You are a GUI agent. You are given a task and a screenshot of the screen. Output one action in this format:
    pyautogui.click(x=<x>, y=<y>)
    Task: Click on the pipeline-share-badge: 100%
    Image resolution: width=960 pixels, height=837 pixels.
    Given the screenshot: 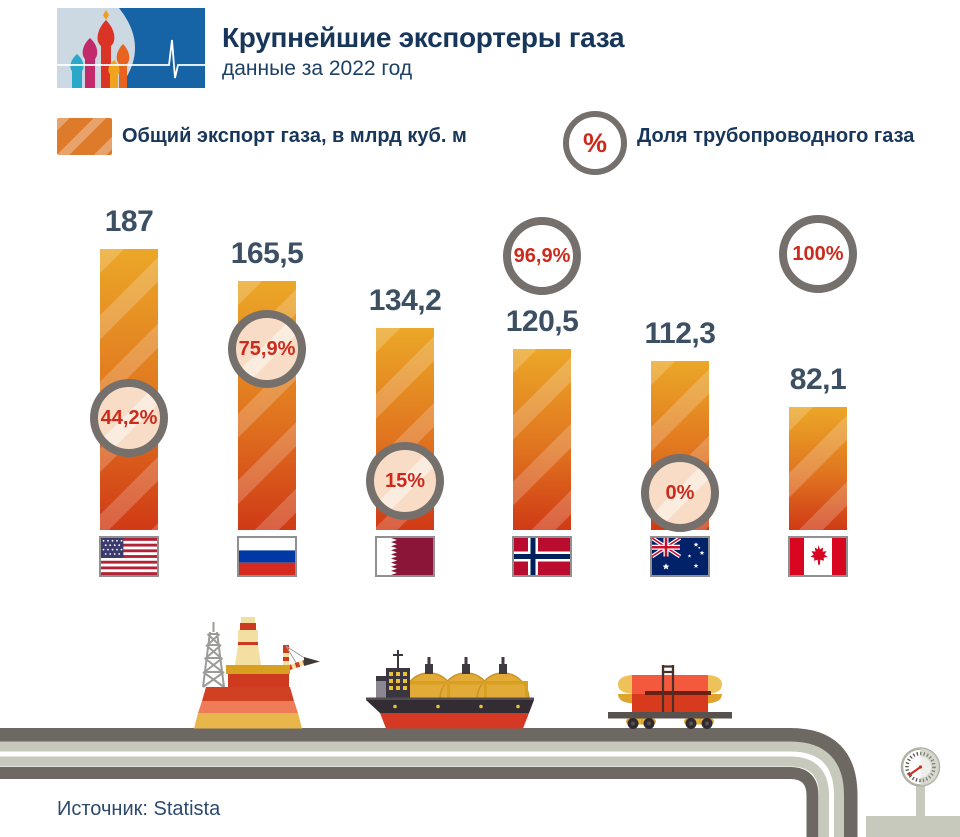 What is the action you would take?
    pyautogui.click(x=818, y=254)
    